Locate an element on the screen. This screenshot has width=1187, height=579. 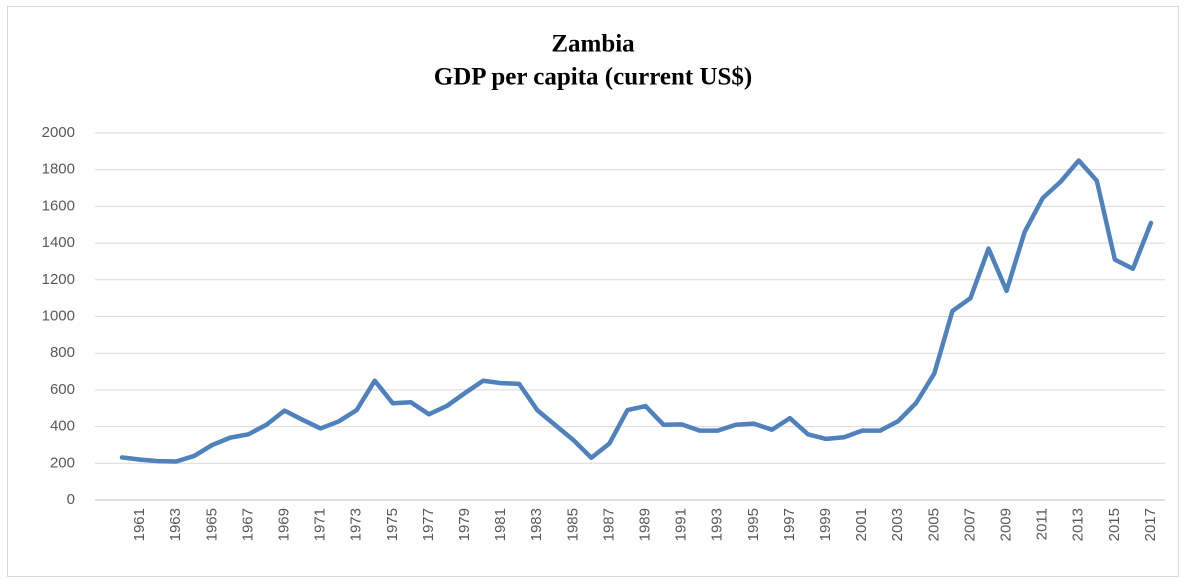
x-tick-label: 1981 is located at coordinates (500, 524).